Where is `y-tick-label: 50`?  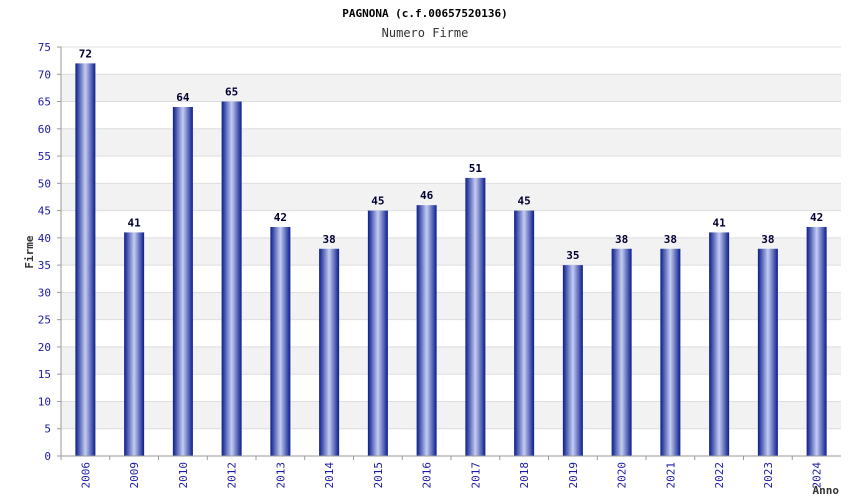
y-tick-label: 50 is located at coordinates (44, 183).